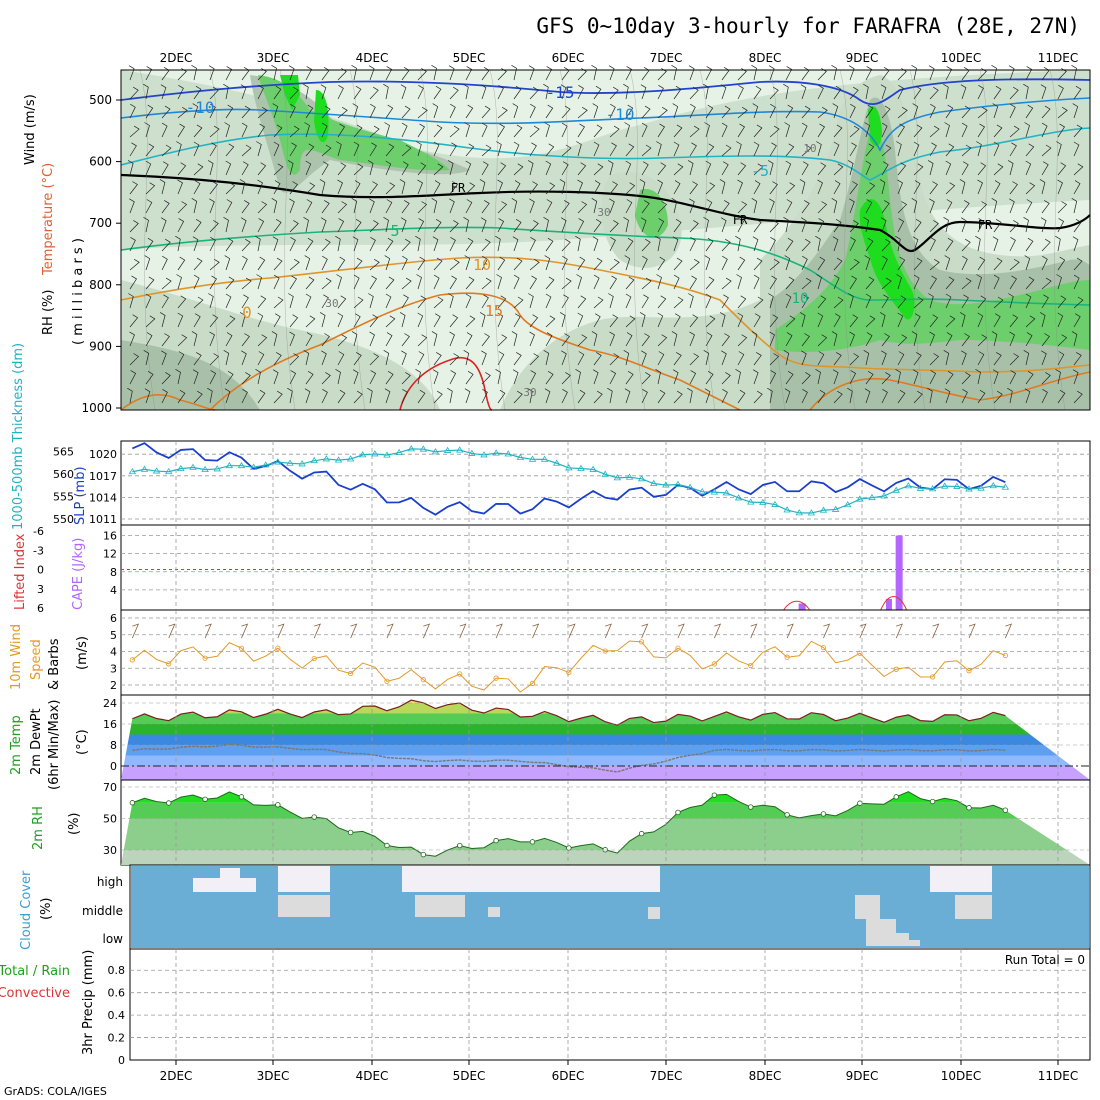 The width and height of the screenshot is (1100, 1100). I want to click on slp-axis: 1020 1017 1014 1011 565 560 555 550, so click(85, 486).